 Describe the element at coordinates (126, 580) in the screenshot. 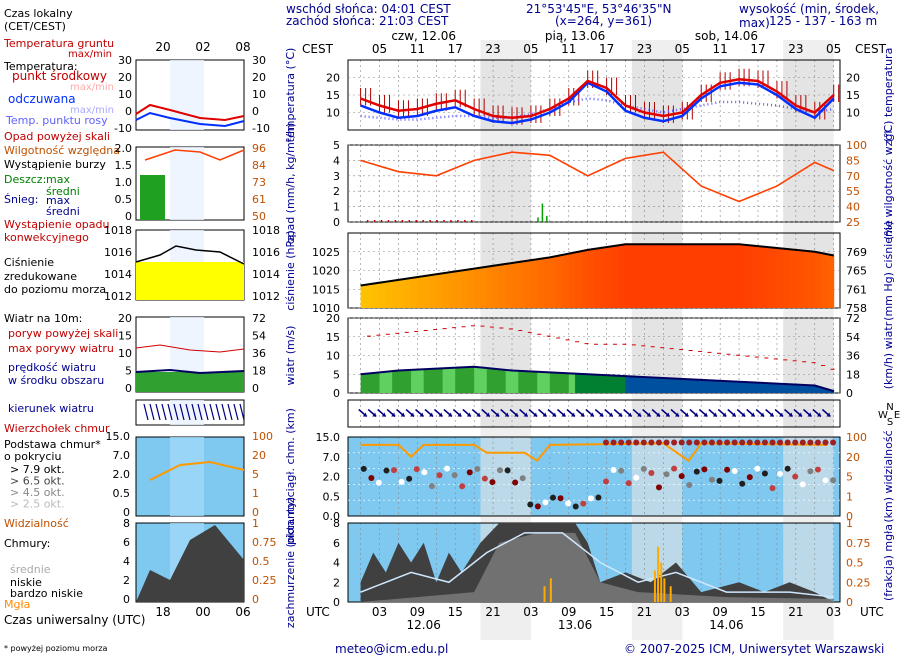

I see `cover-tick: 2` at that location.